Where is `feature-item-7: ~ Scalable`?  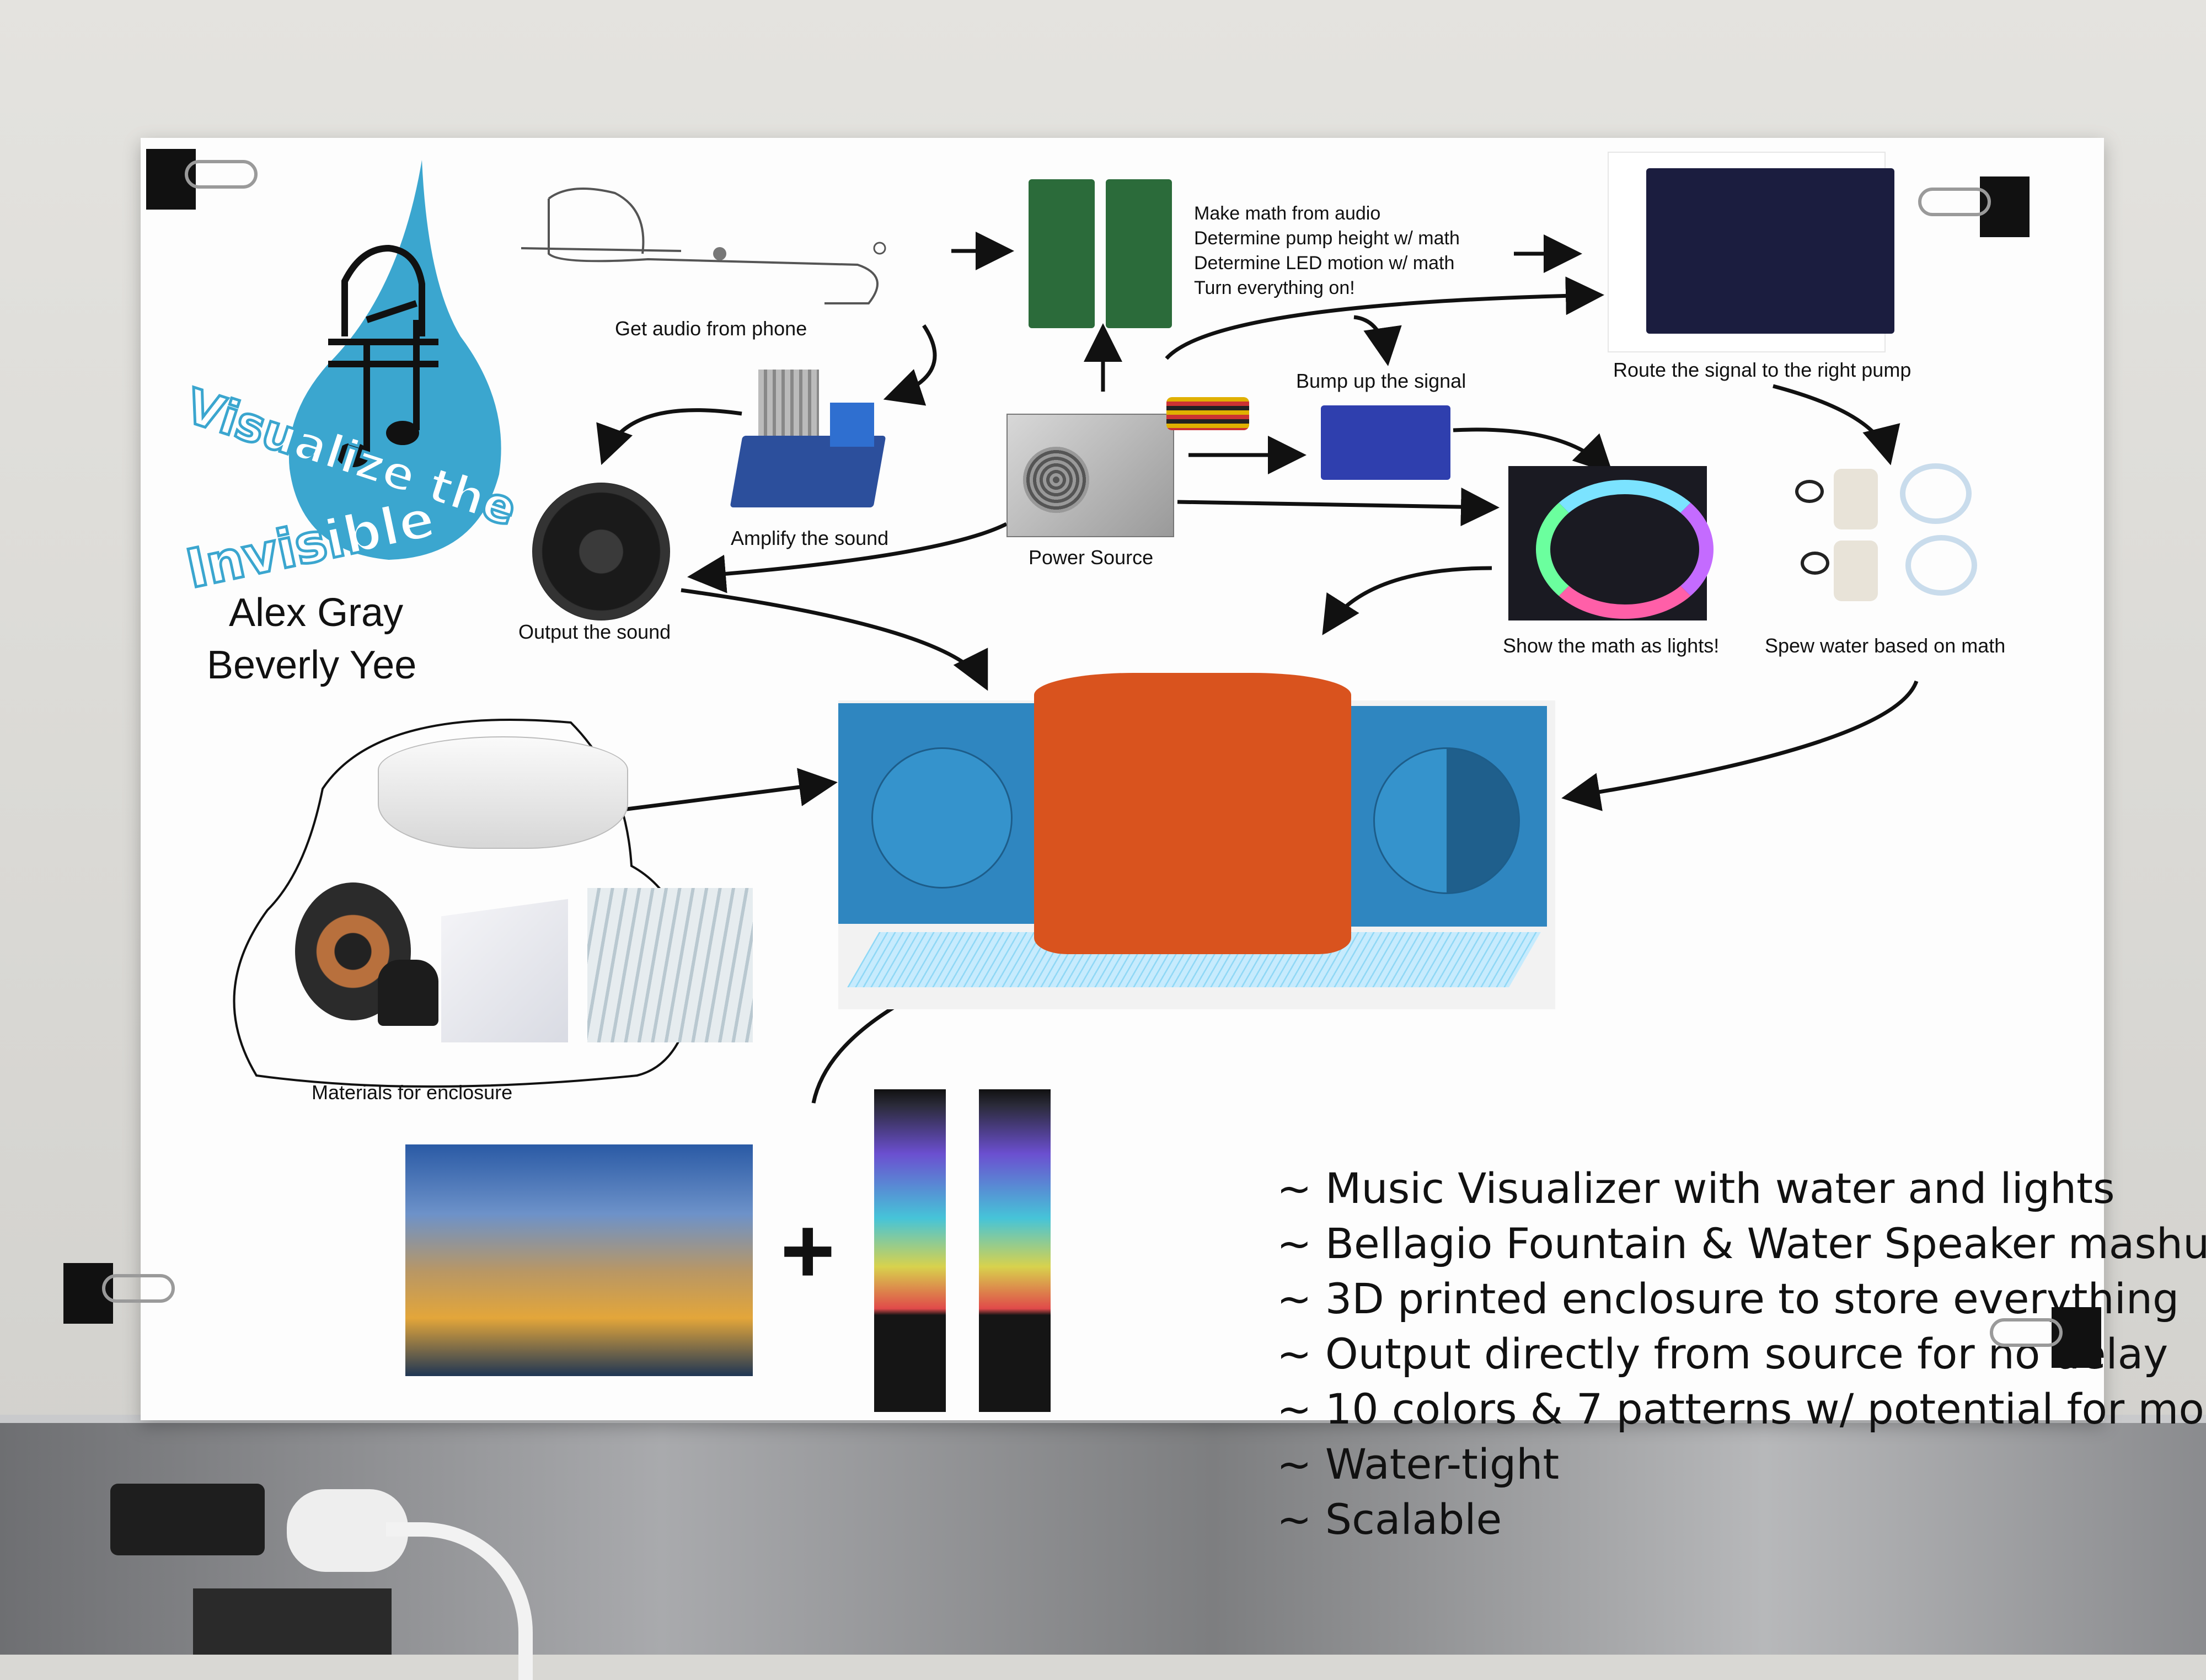
feature-item-7: ~ Scalable is located at coordinates (1389, 1519).